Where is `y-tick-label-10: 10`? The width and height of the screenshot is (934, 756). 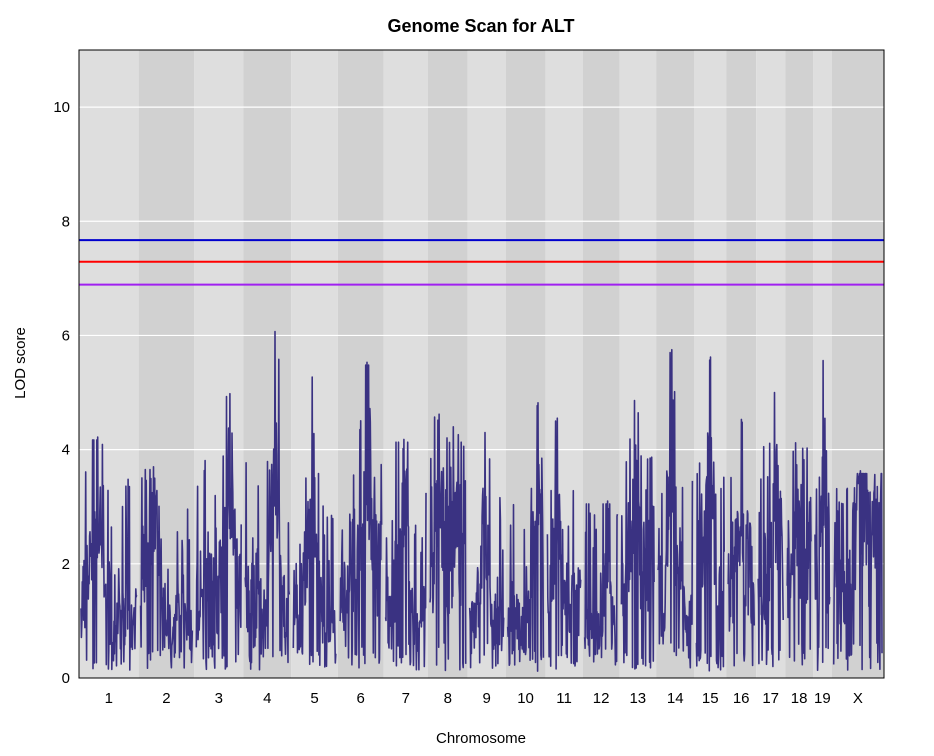 y-tick-label-10: 10 is located at coordinates (61, 107).